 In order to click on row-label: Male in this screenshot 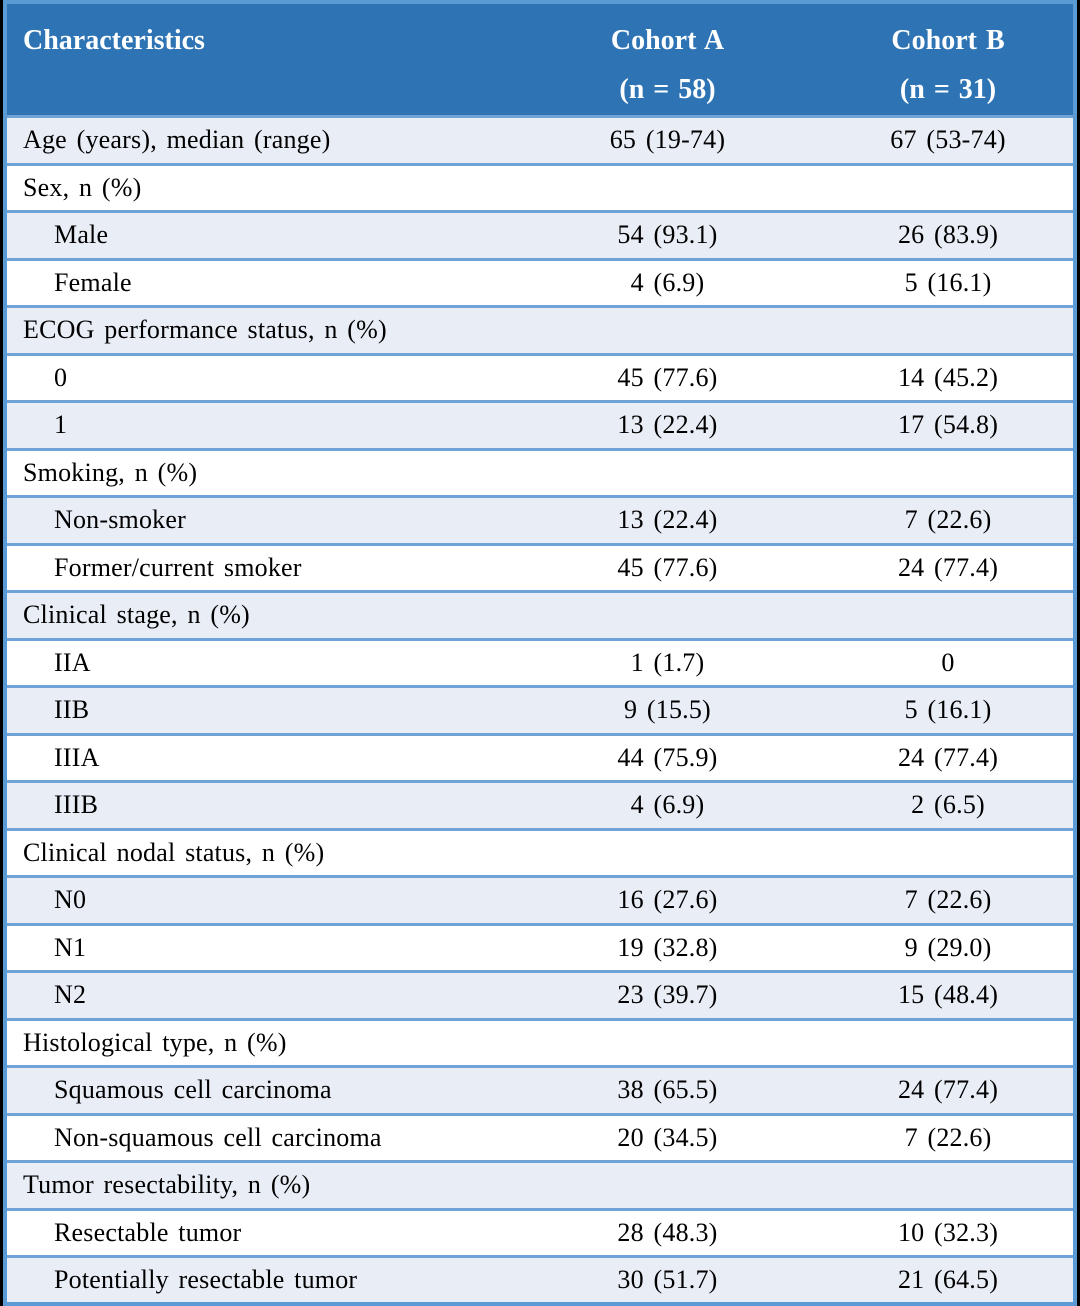, I will do `click(81, 235)`.